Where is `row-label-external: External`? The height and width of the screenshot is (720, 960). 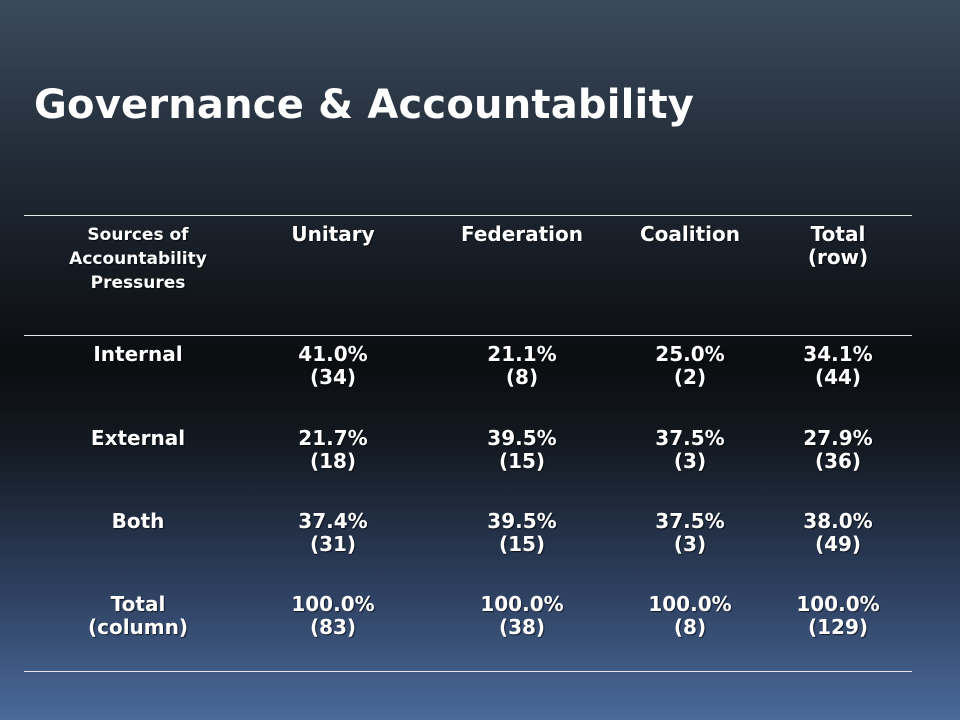 row-label-external: External is located at coordinates (138, 438).